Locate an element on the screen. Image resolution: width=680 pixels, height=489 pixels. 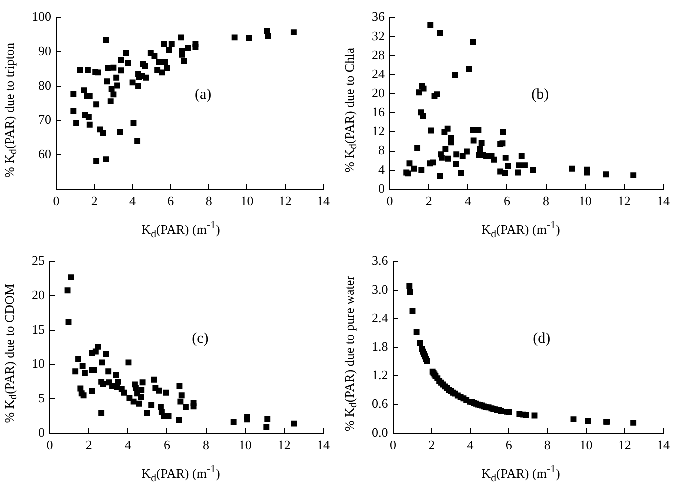
y-tick-label: 10 is located at coordinates (38, 364).